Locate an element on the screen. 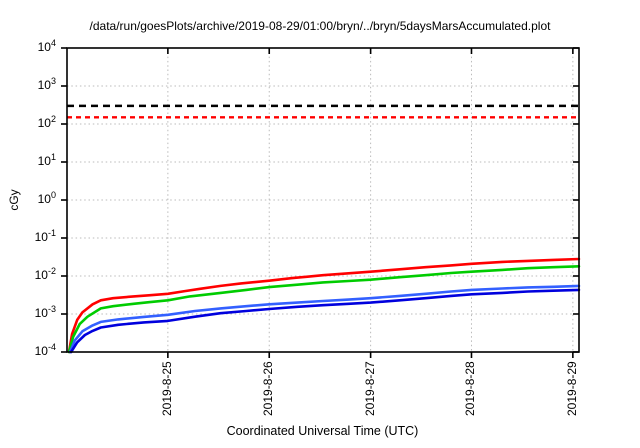 This screenshot has height=448, width=640. y-tick-label: 10⁻⁴ is located at coordinates (45, 350).